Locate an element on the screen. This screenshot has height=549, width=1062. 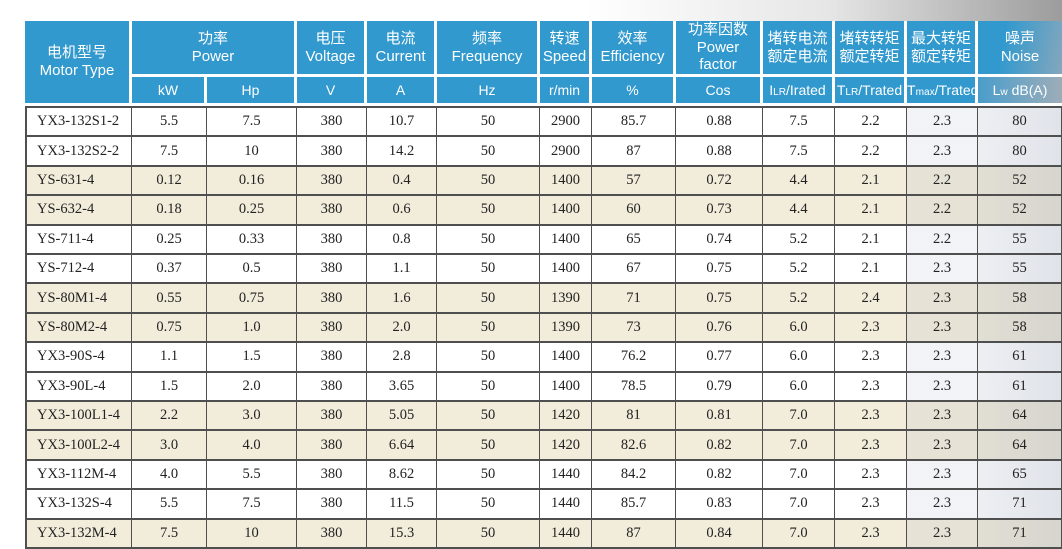
value-cell: 10.7 is located at coordinates (402, 122).